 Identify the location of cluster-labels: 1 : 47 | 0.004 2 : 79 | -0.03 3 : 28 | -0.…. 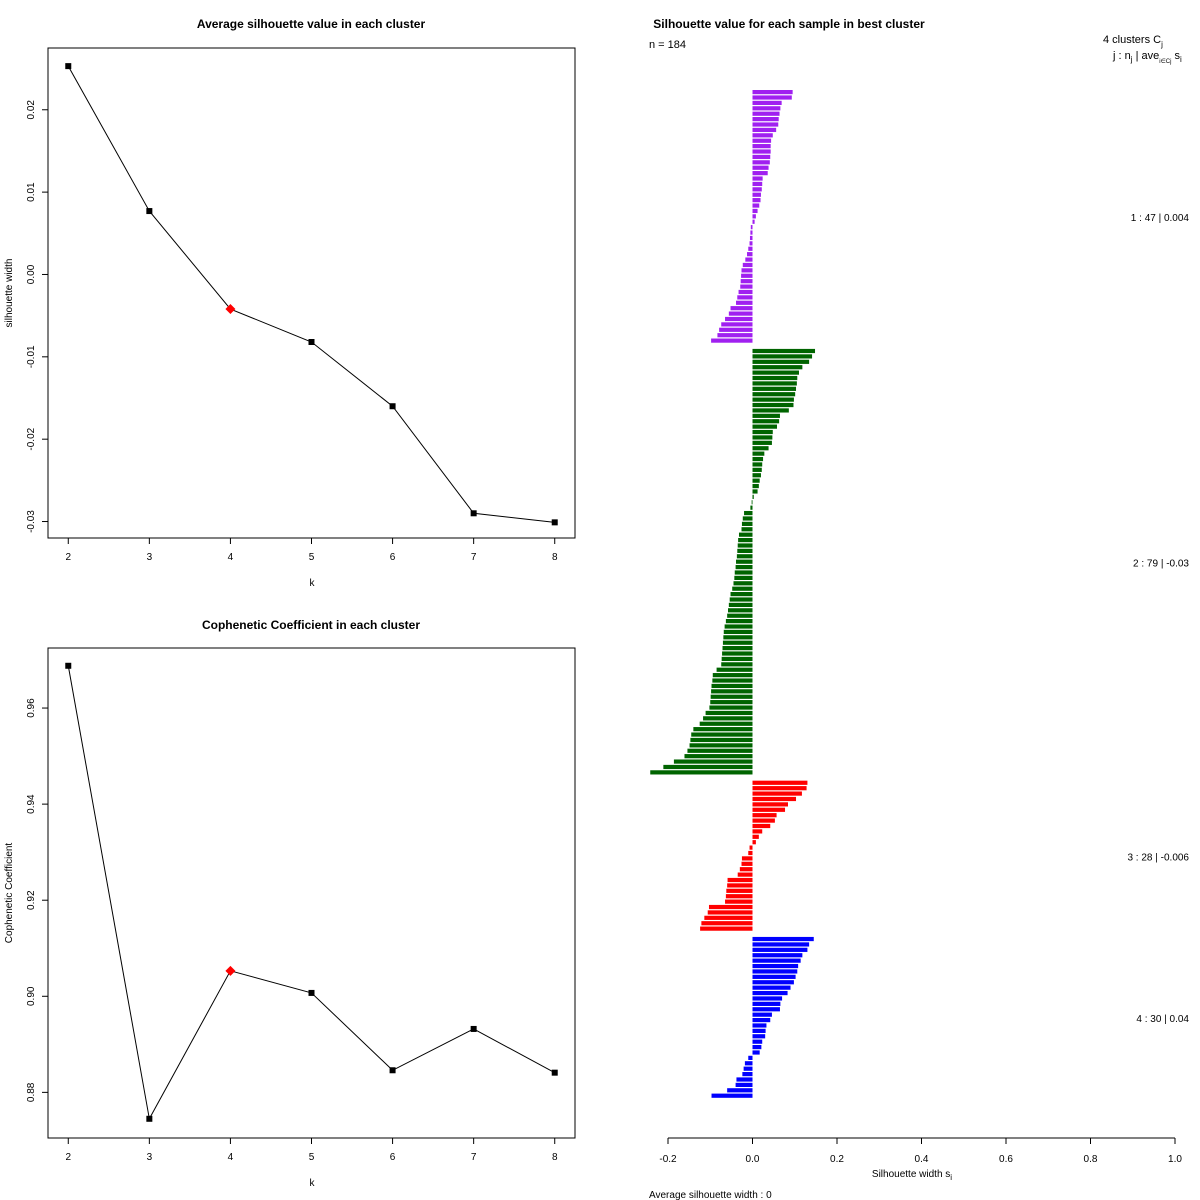
(1158, 619).